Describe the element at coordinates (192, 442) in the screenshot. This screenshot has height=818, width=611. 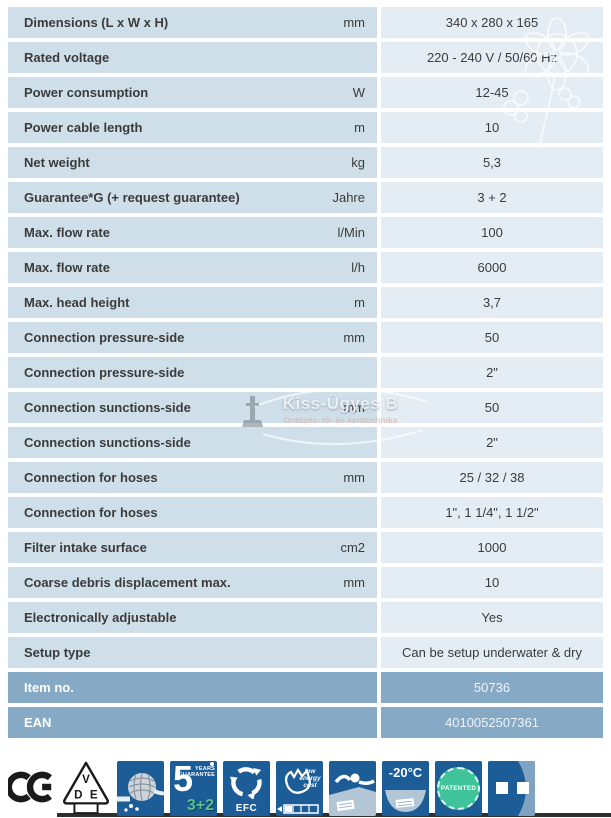
I see `spec-label-cell: Connection sunctions-side` at that location.